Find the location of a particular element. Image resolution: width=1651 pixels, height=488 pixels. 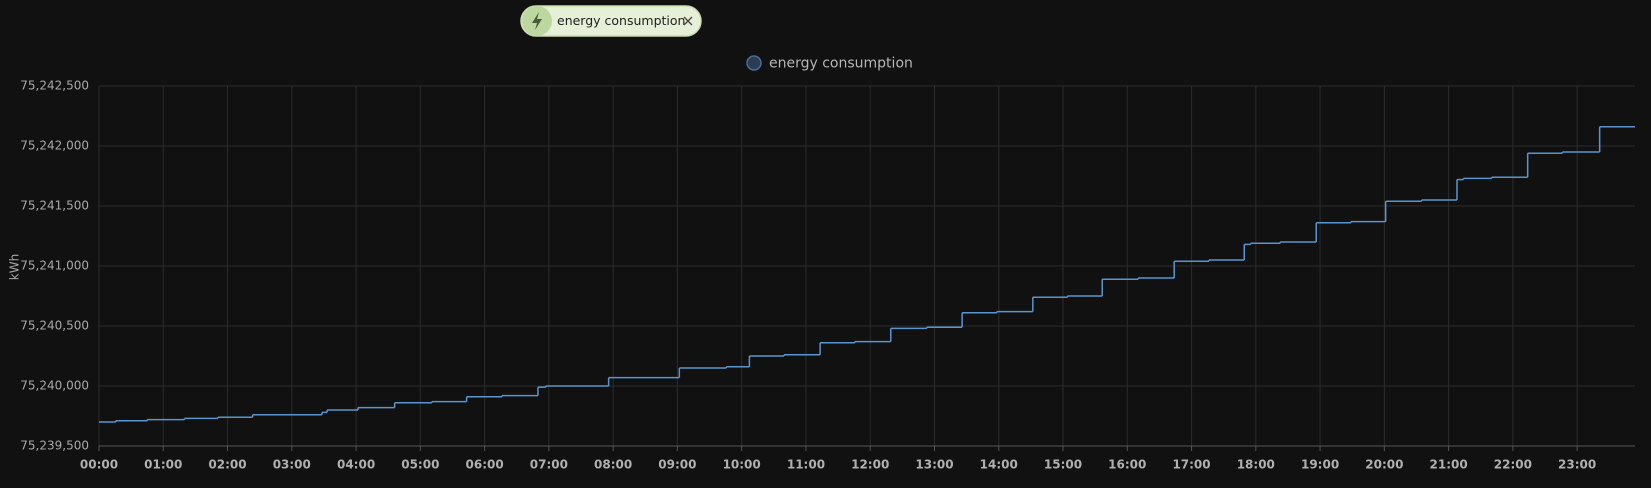

y-axis-label: kWh is located at coordinates (15, 267).